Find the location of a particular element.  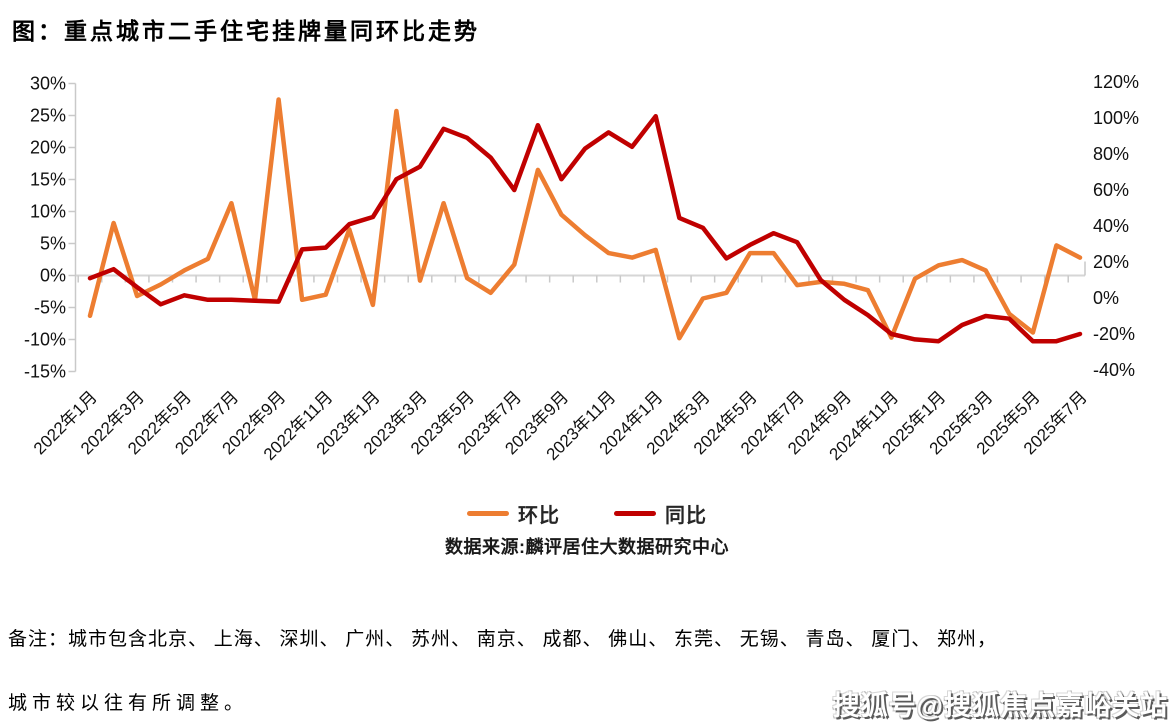

page-title: 图：重点城市二手住宅挂牌量同环比走势 is located at coordinates (246, 31).